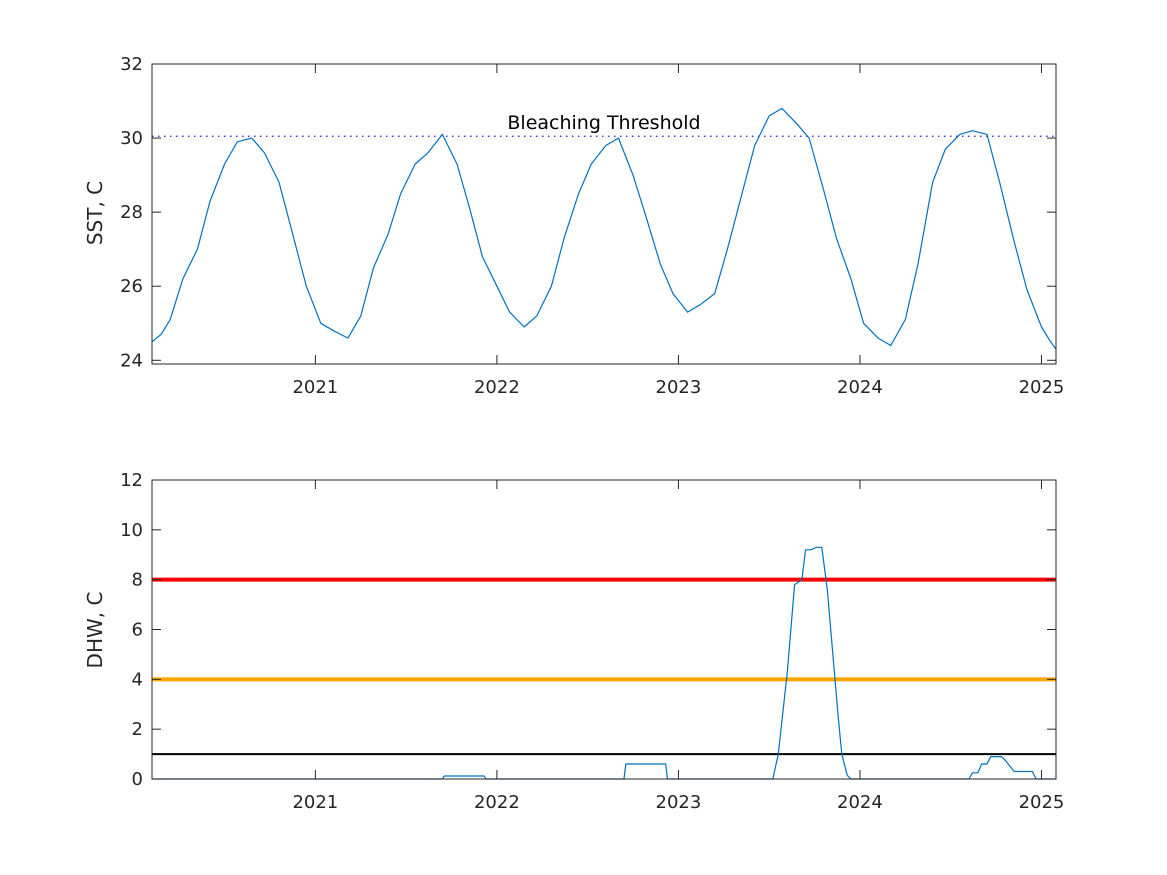 The width and height of the screenshot is (1167, 875). I want to click on sst-x-tick-label: 2022, so click(497, 387).